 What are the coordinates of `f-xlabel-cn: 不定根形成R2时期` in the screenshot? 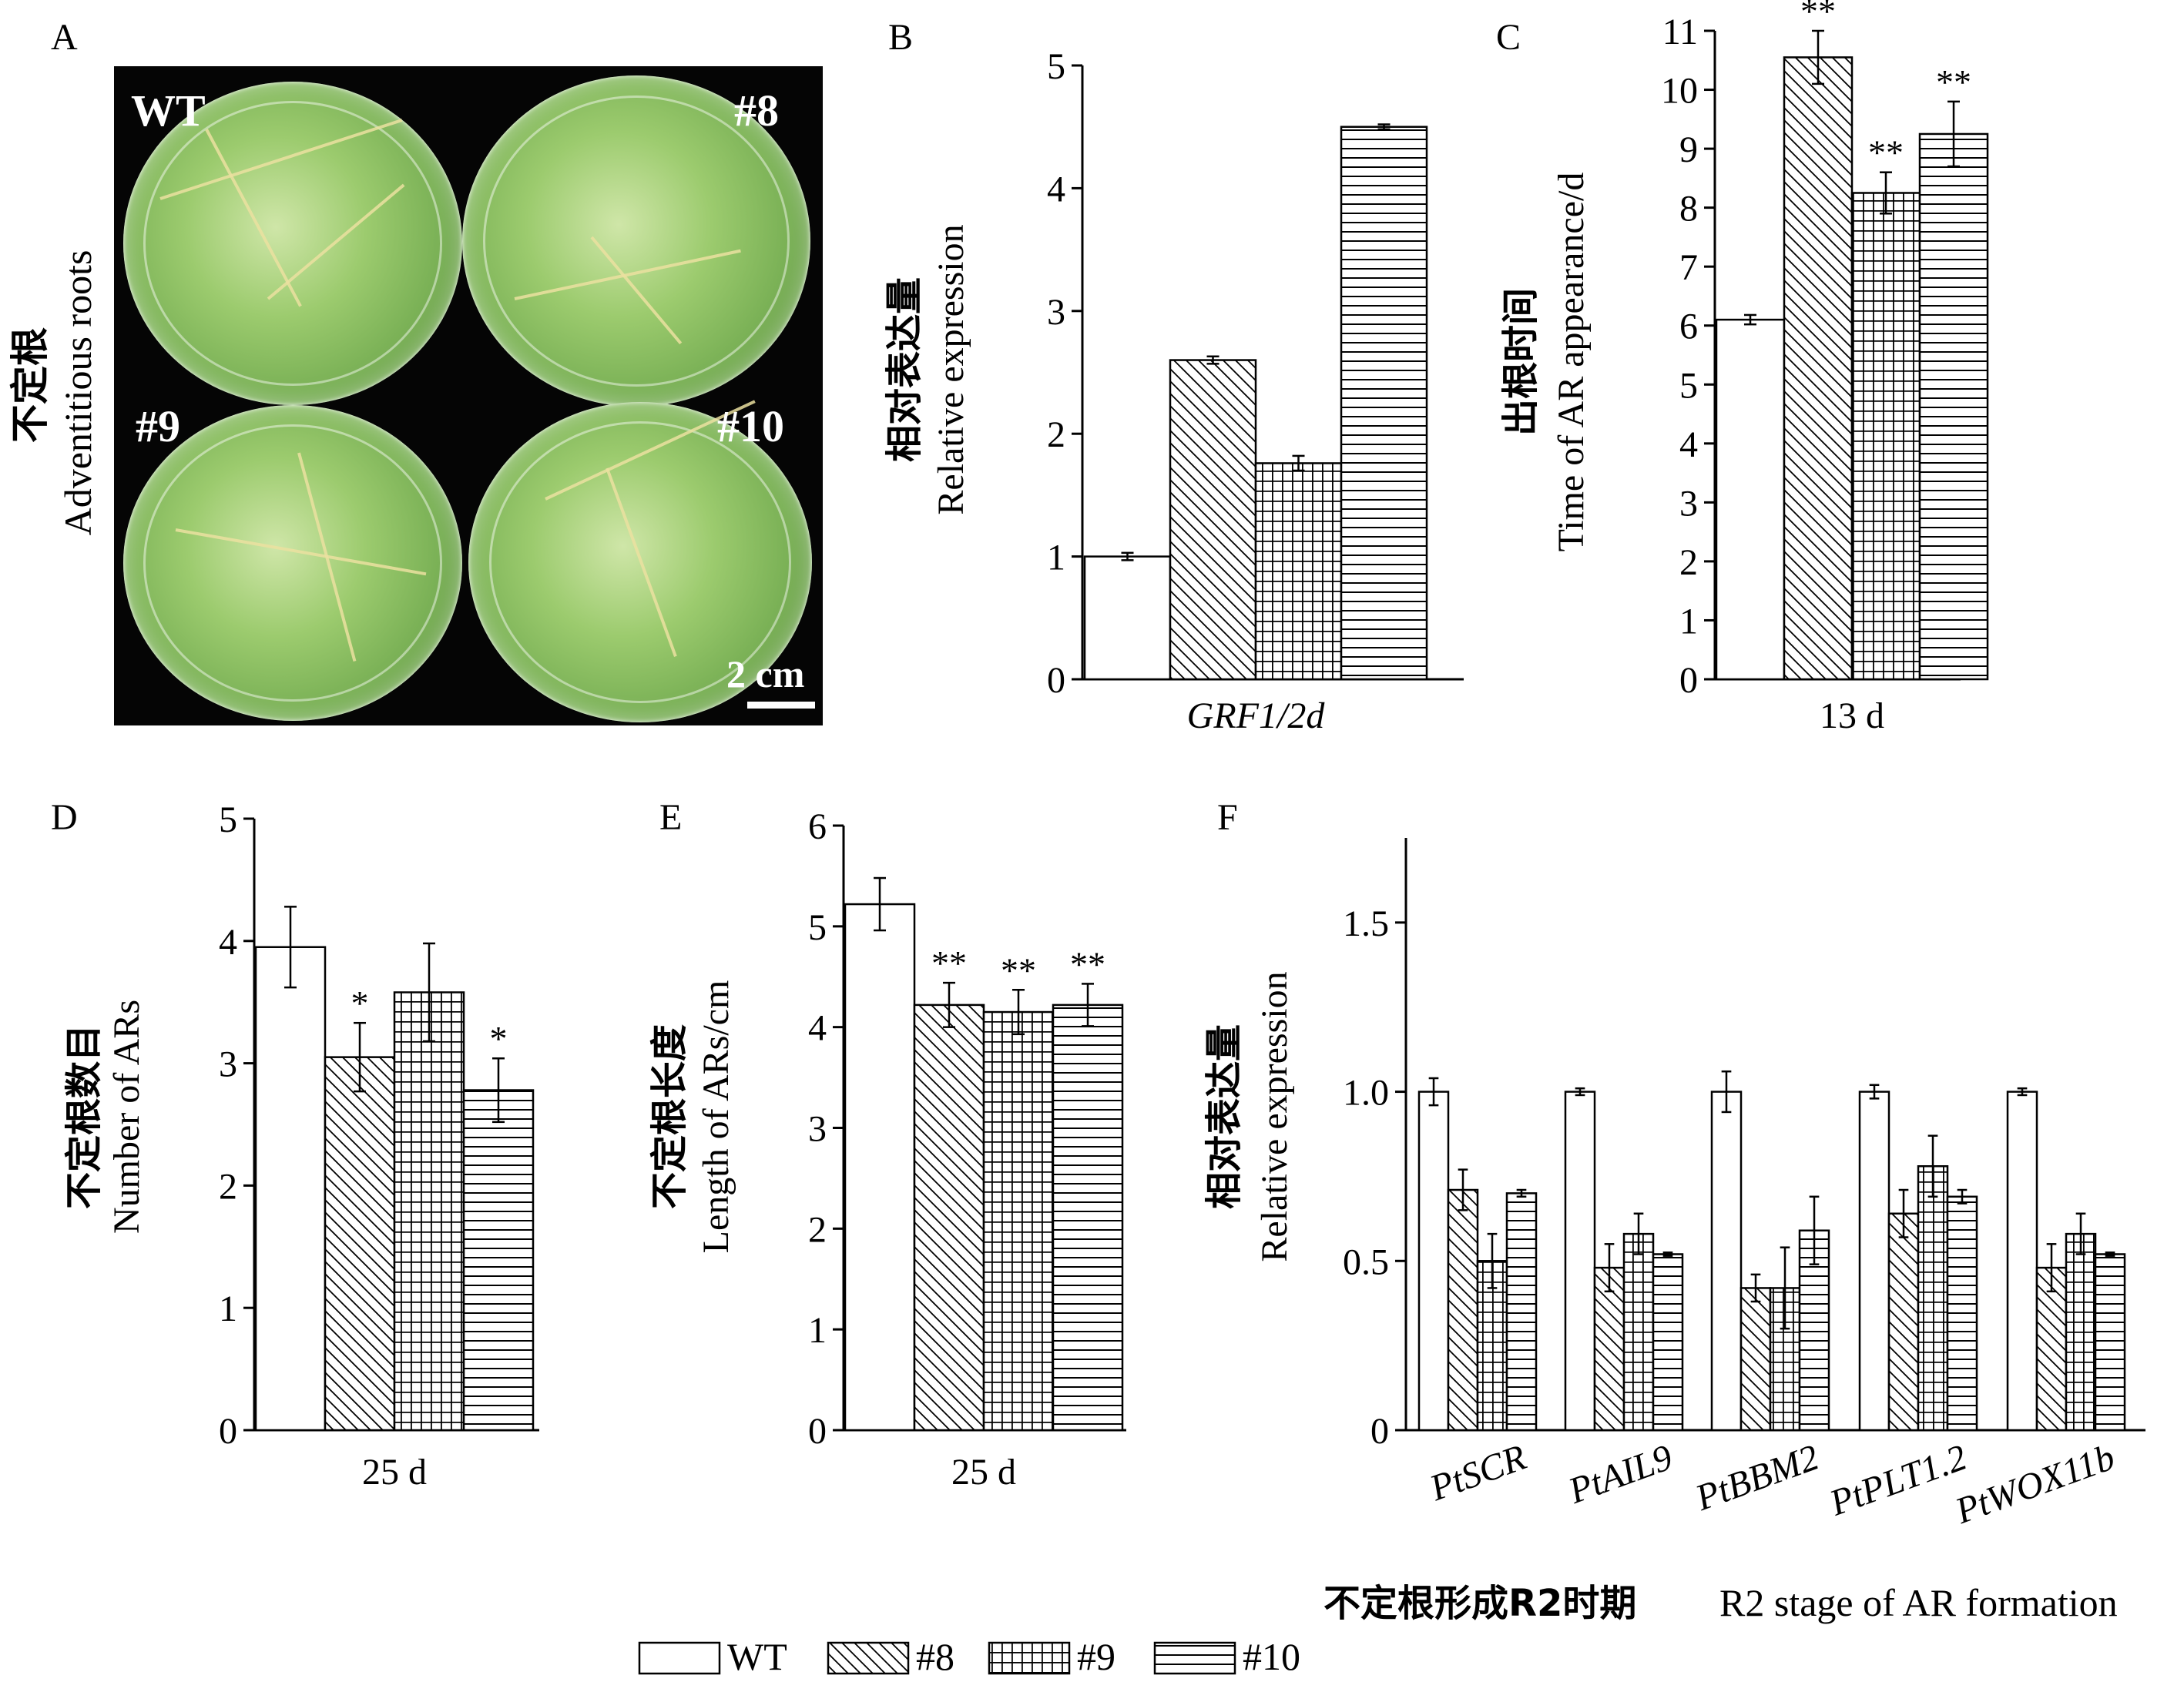 It's located at (1480, 1603).